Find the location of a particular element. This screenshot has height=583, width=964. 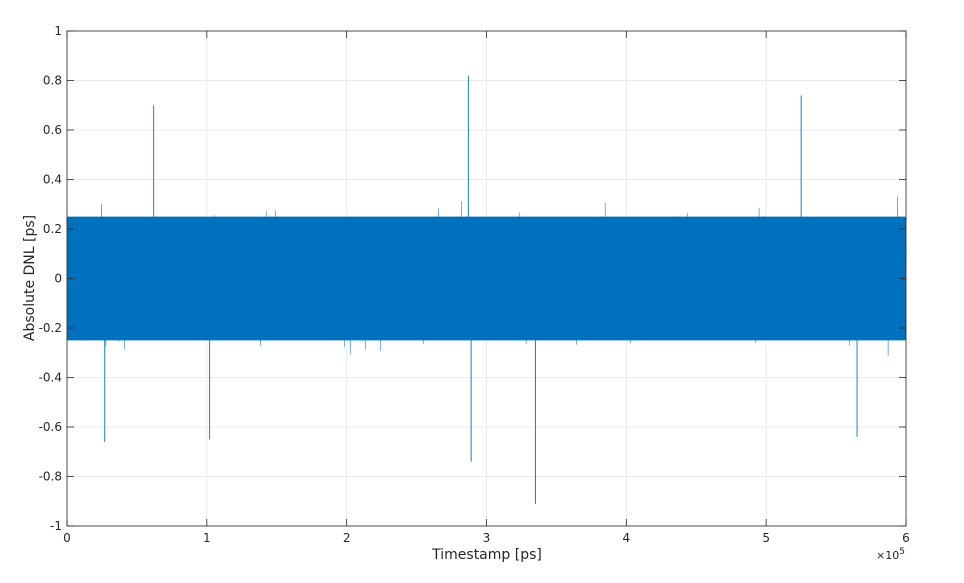

x-axis-label: Timestamp [ps] is located at coordinates (486, 555).